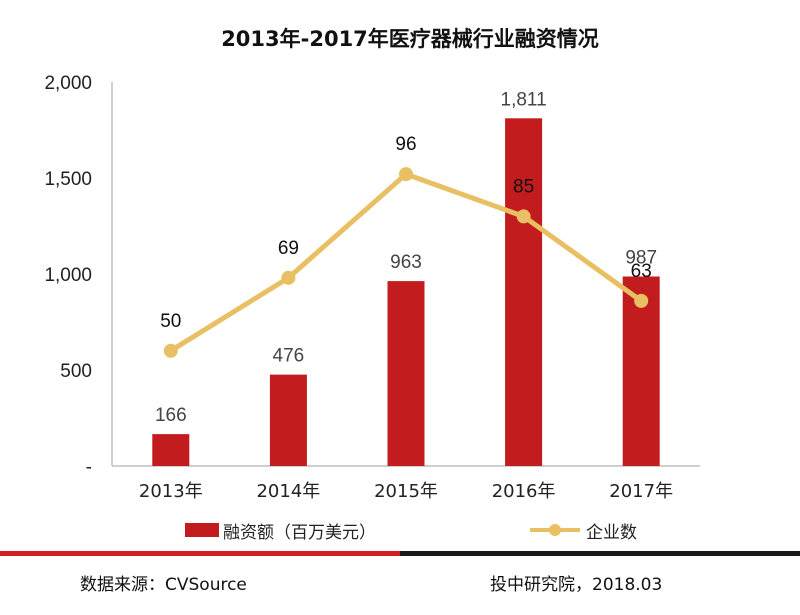 This screenshot has width=800, height=615. Describe the element at coordinates (288, 491) in the screenshot. I see `x-tick-label: 2014年` at that location.